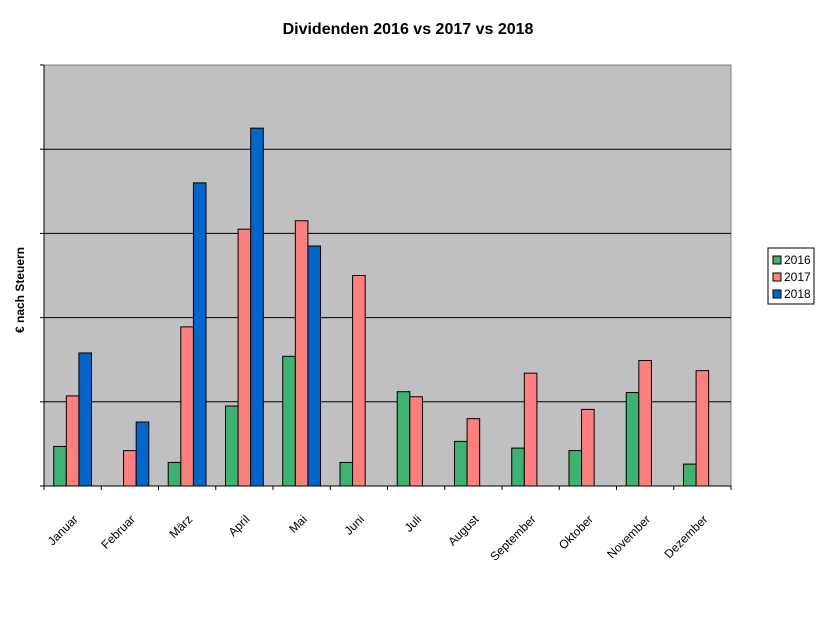  What do you see at coordinates (199, 334) in the screenshot?
I see `bar-2018-März` at bounding box center [199, 334].